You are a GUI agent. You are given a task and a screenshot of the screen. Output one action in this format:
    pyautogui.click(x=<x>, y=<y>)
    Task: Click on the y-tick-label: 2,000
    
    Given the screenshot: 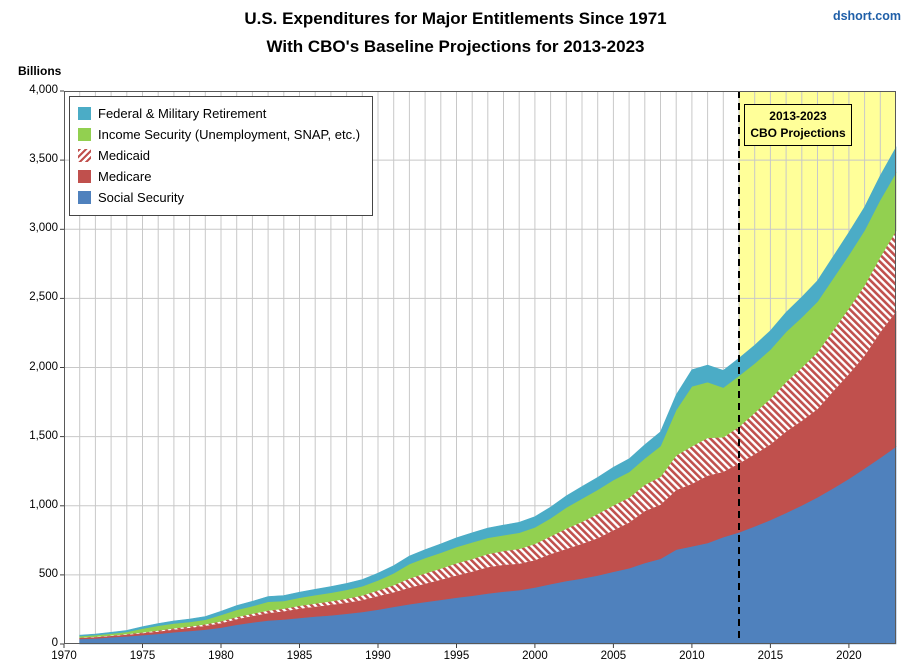 What is the action you would take?
    pyautogui.click(x=43, y=366)
    